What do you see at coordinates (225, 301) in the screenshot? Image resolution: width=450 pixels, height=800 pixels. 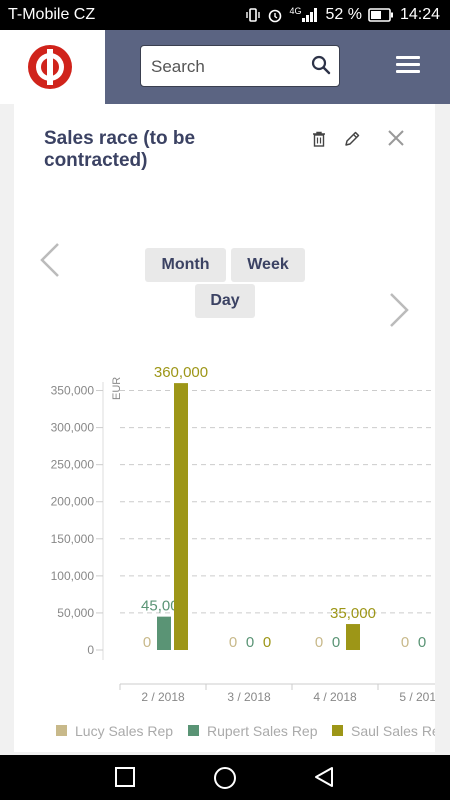 I see `period-day-button: Day` at bounding box center [225, 301].